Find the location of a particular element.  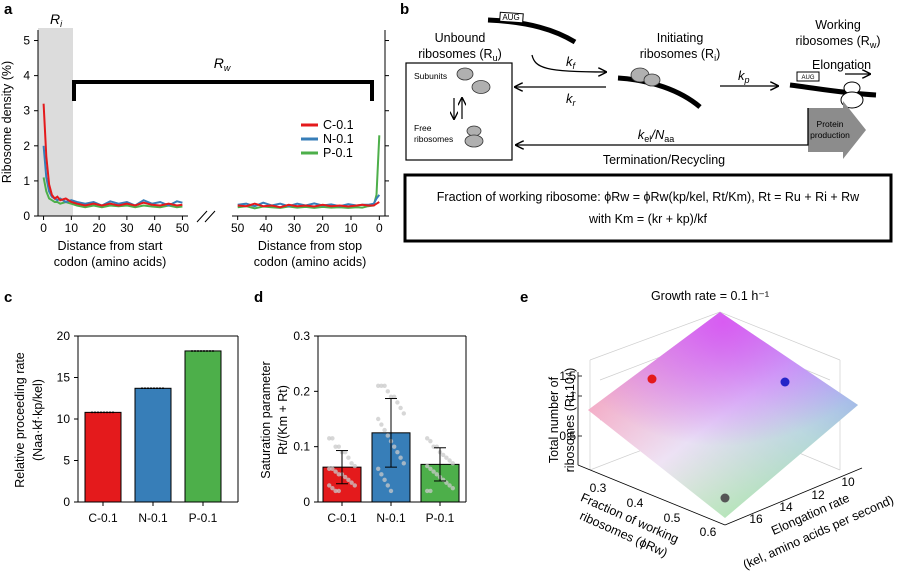

series-line-p-01-seg1 is located at coordinates (112, 193).